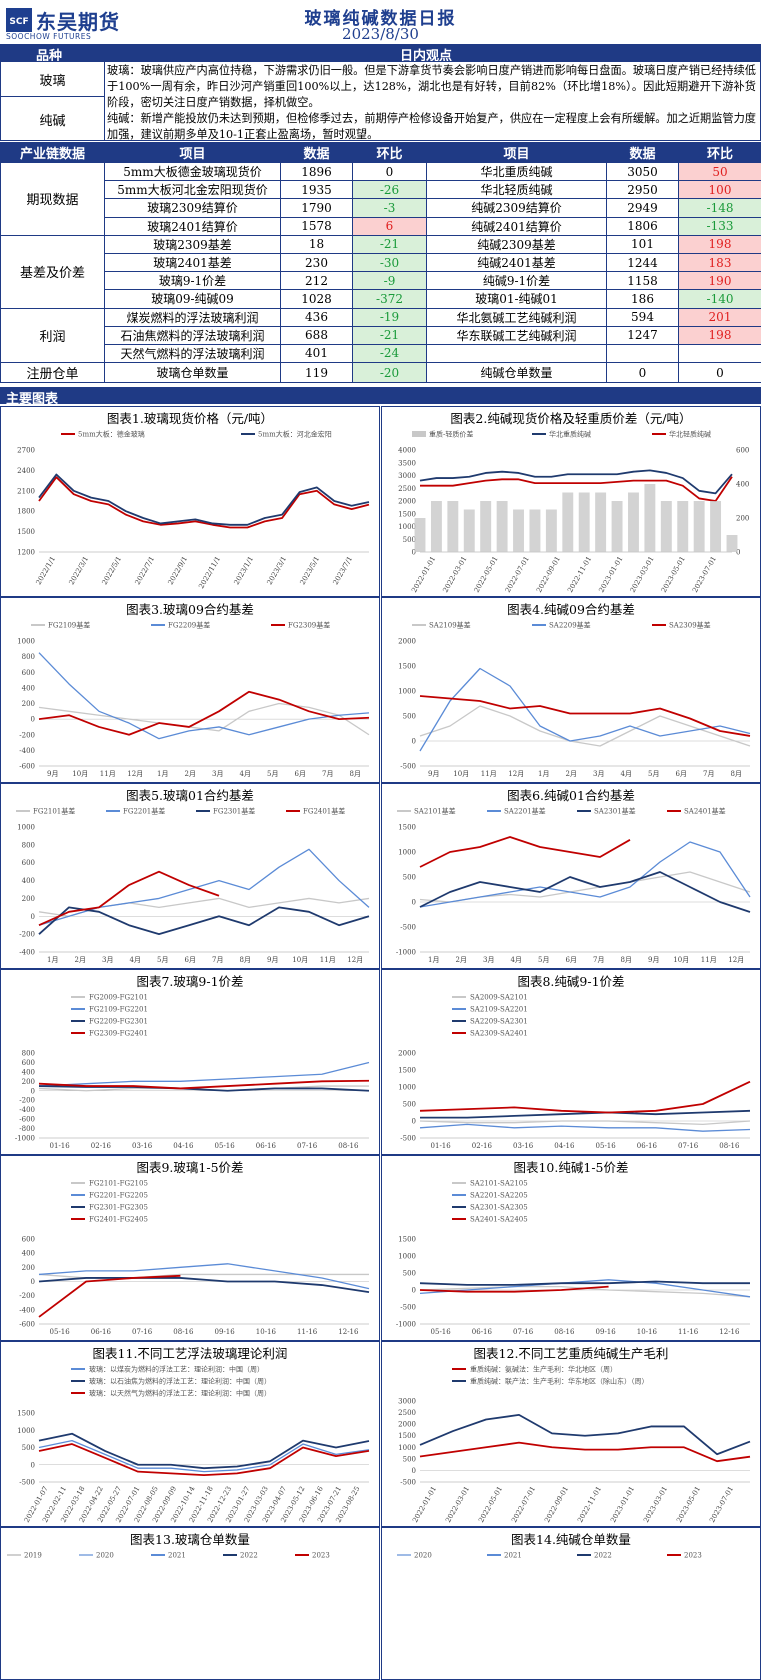 Image resolution: width=761 pixels, height=1680 pixels. I want to click on legend-label: 重质纯碱：氨碱法：生产毛利：华北地区（周）, so click(543, 1369).